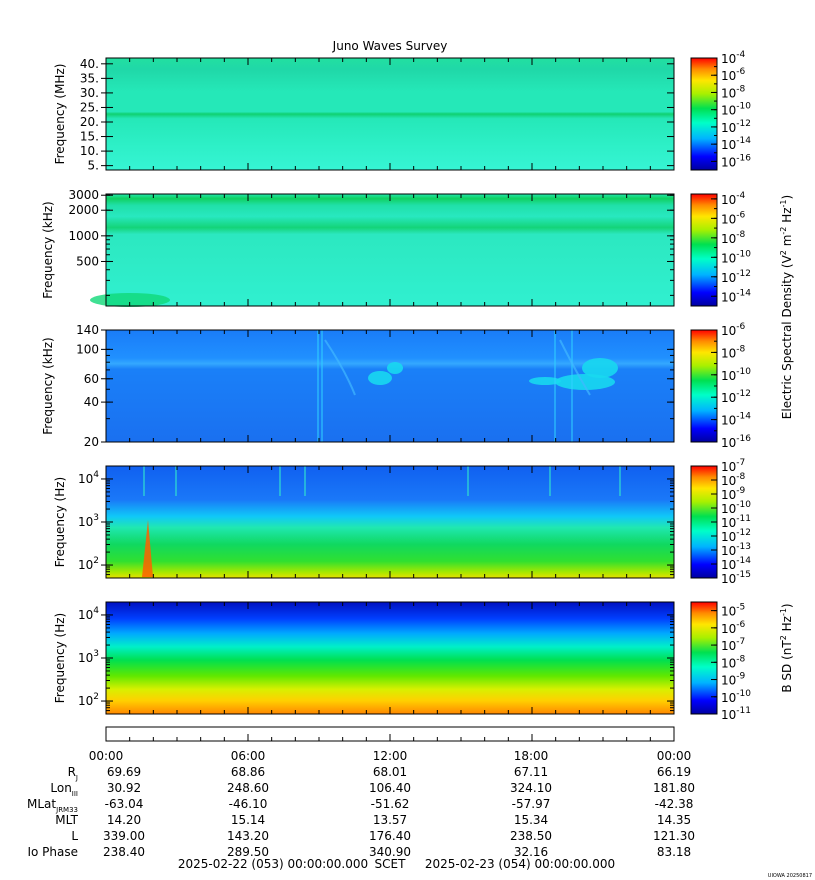 The height and width of the screenshot is (880, 815). I want to click on ephemeris-value: 238.50, so click(531, 836).